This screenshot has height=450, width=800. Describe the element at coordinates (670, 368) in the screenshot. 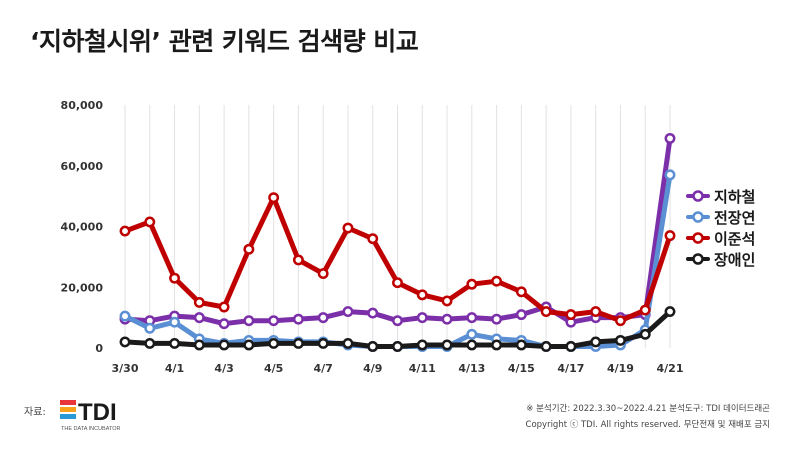

I see `x-tick-label: 4/21` at that location.